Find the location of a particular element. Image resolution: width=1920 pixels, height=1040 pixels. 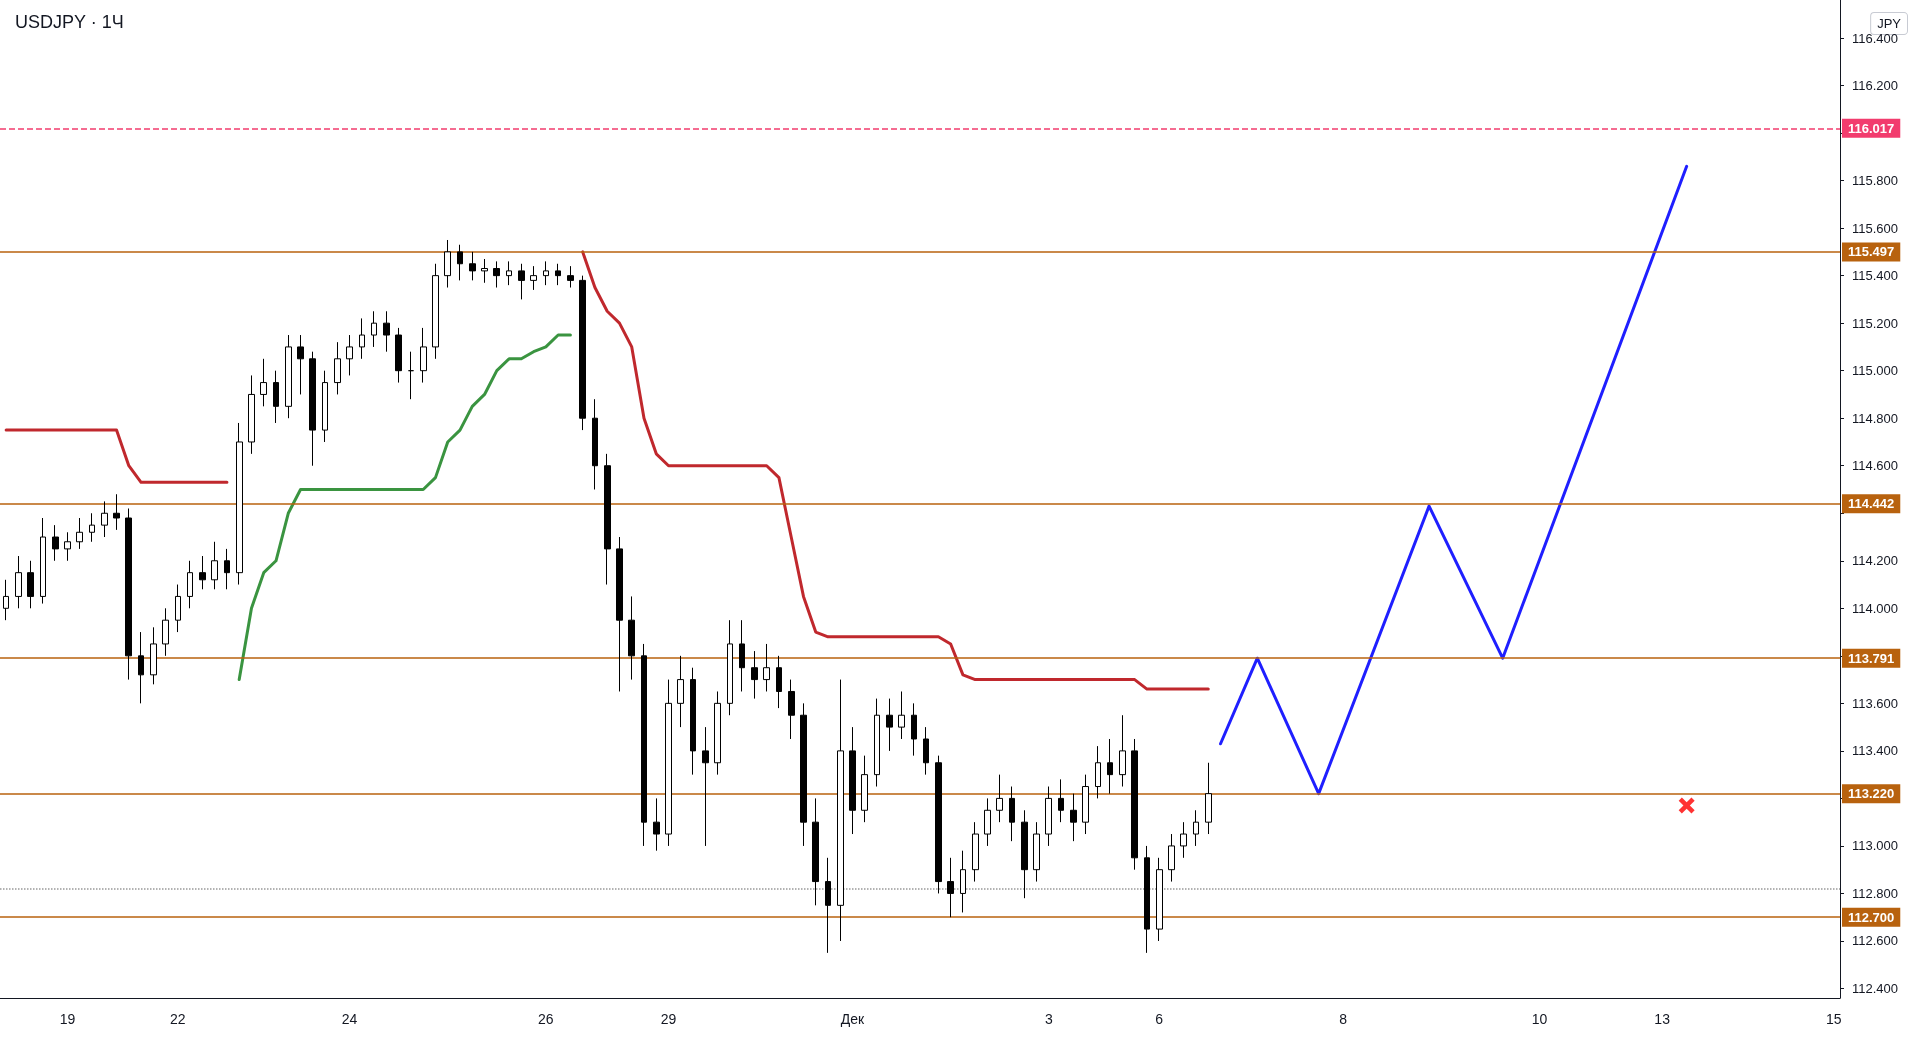

y-tick-label: 116.200 is located at coordinates (1875, 86).